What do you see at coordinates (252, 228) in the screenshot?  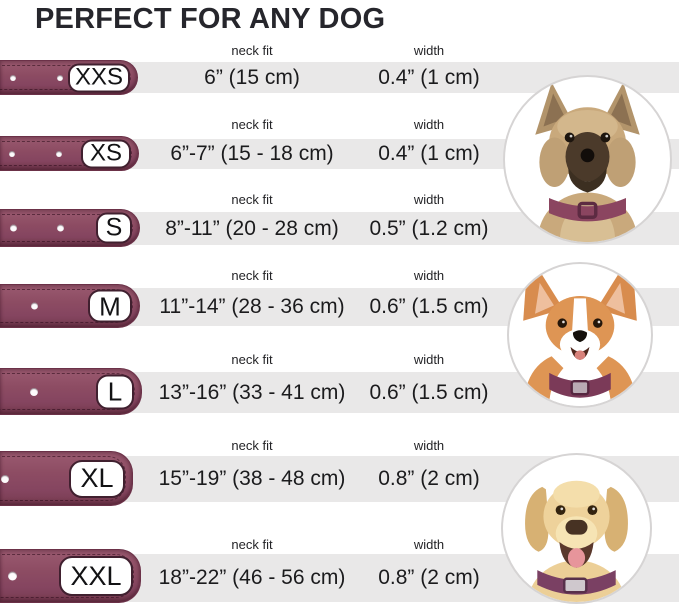 I see `neck-fit-value: 8”-11” (20 - 28 cm)` at bounding box center [252, 228].